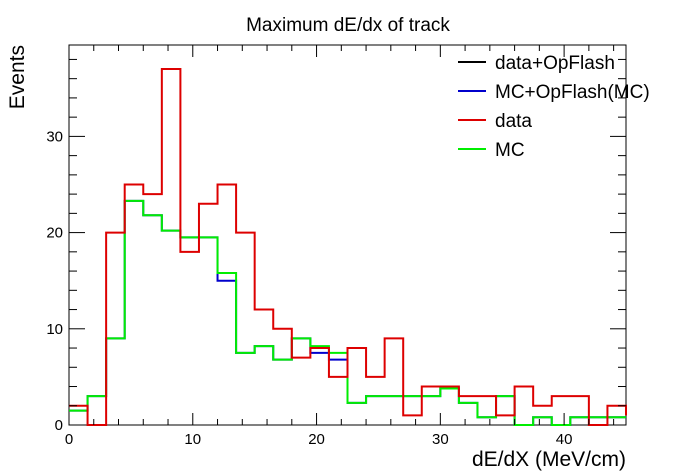 The width and height of the screenshot is (696, 472). Describe the element at coordinates (69, 439) in the screenshot. I see `x-tick-label: 0` at that location.